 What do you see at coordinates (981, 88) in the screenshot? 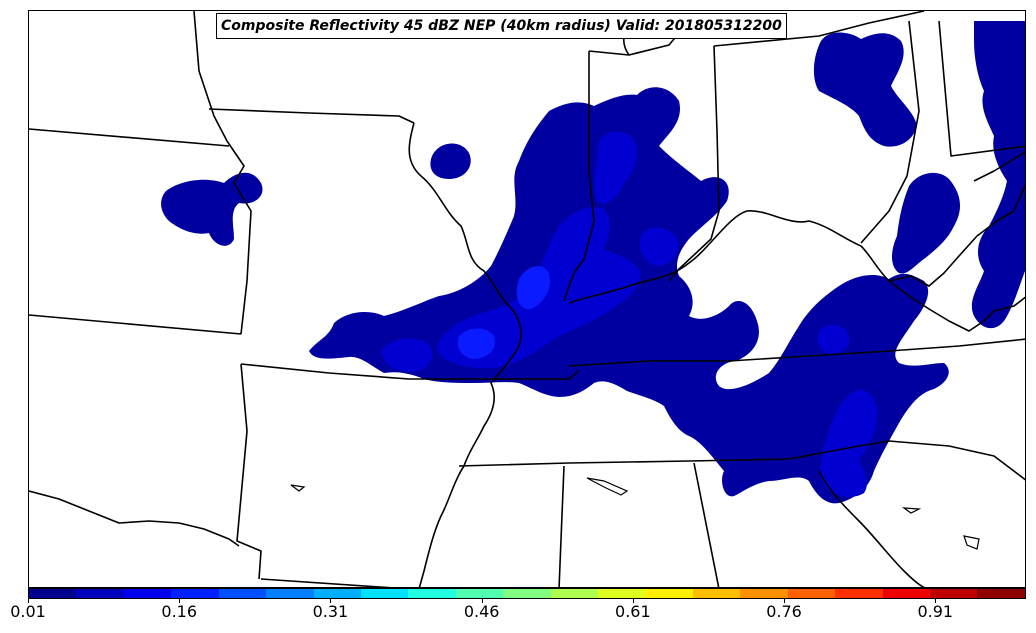
I see `boundary-pa-ny` at bounding box center [981, 88].